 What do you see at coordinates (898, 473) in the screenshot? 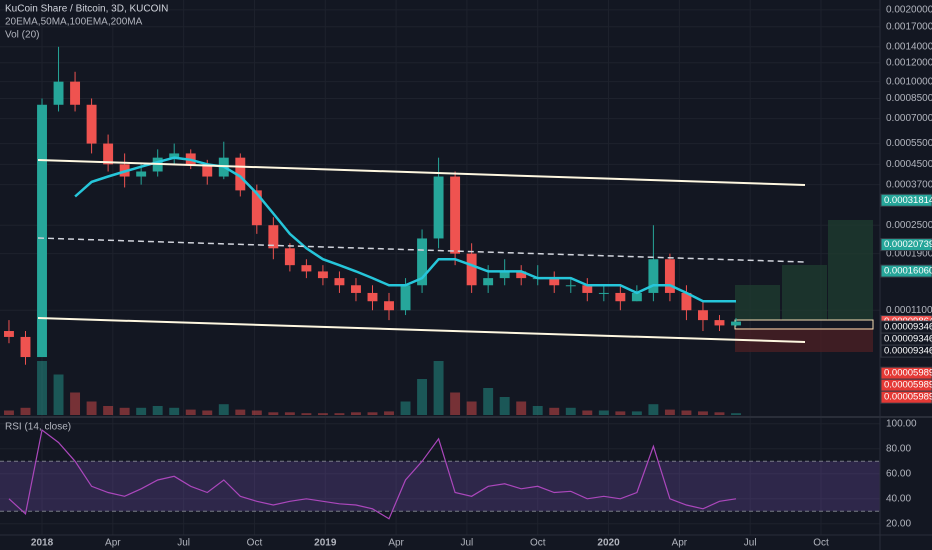
I see `rsi-tick-label: 60.00` at bounding box center [898, 473].